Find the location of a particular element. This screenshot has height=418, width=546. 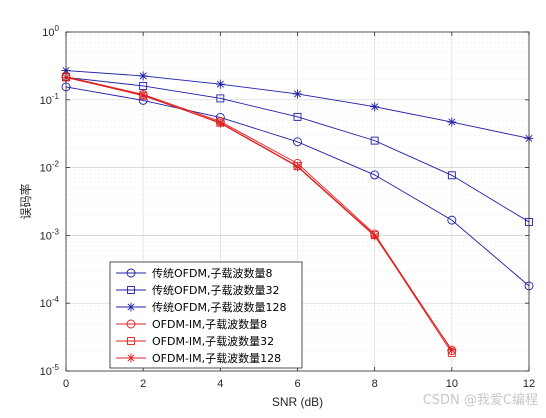

legend-item: 传统OFDM,子载波数量128 is located at coordinates (201, 307).